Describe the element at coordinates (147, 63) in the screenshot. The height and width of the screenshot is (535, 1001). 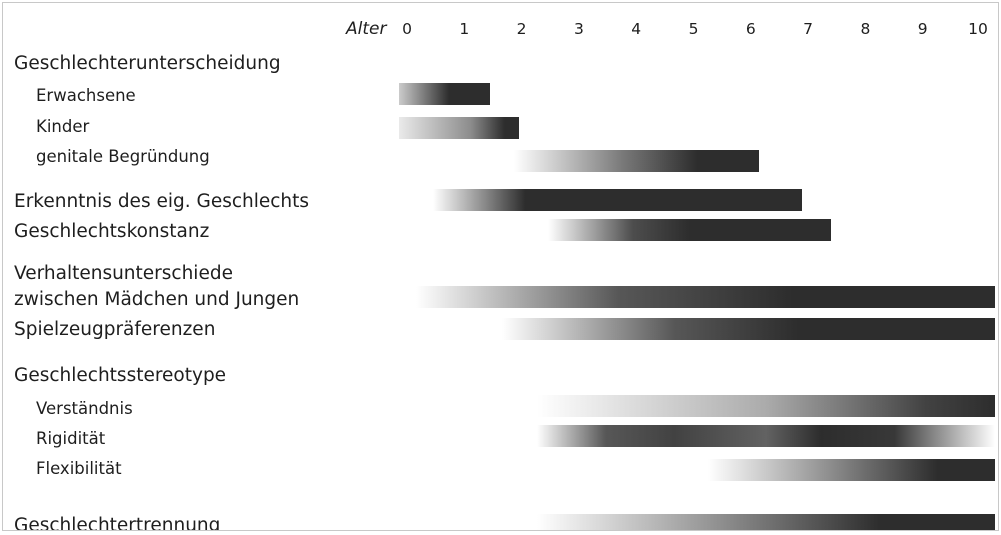
I see `row-label-geschlechterunterscheidung: Geschlechterunterscheidung` at that location.